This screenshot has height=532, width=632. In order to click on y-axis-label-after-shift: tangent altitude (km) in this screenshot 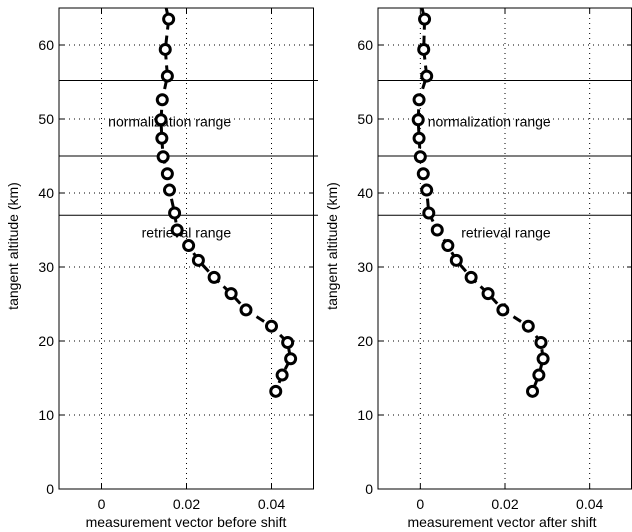, I will do `click(332, 246)`.